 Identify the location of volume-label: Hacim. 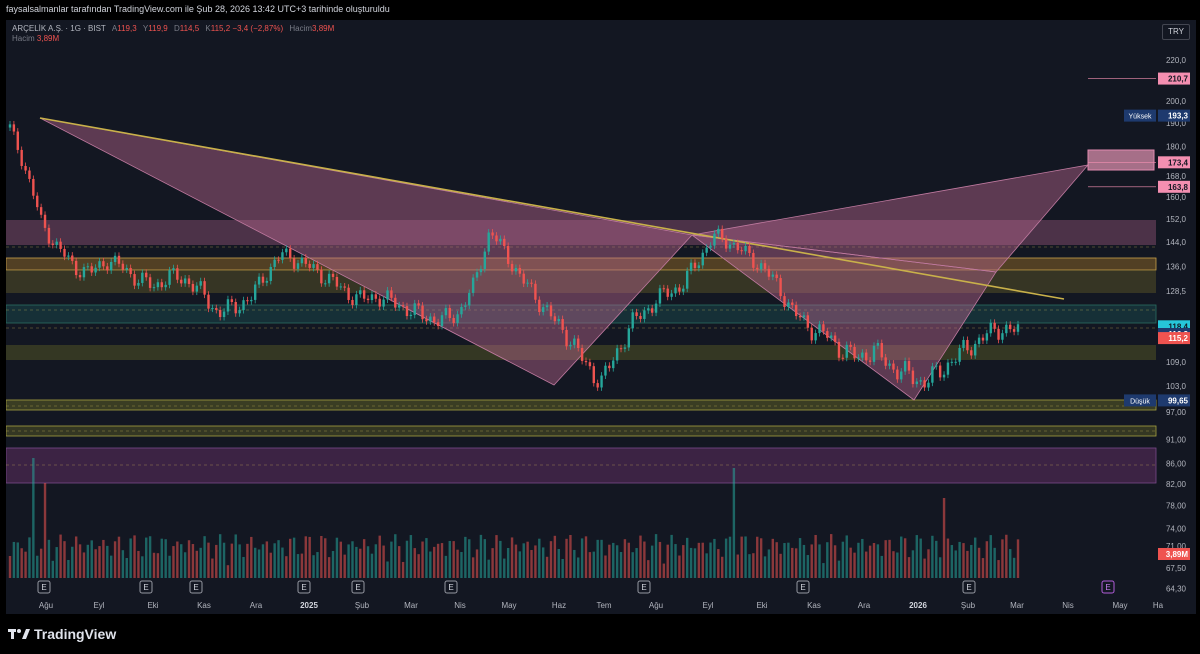
(301, 28).